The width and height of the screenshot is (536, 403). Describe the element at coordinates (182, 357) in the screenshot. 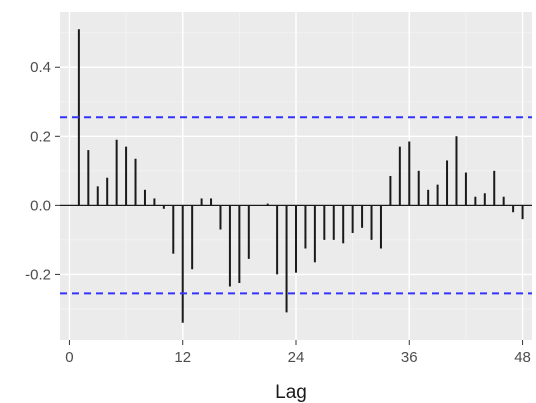

I see `x-tick-label: 12` at that location.